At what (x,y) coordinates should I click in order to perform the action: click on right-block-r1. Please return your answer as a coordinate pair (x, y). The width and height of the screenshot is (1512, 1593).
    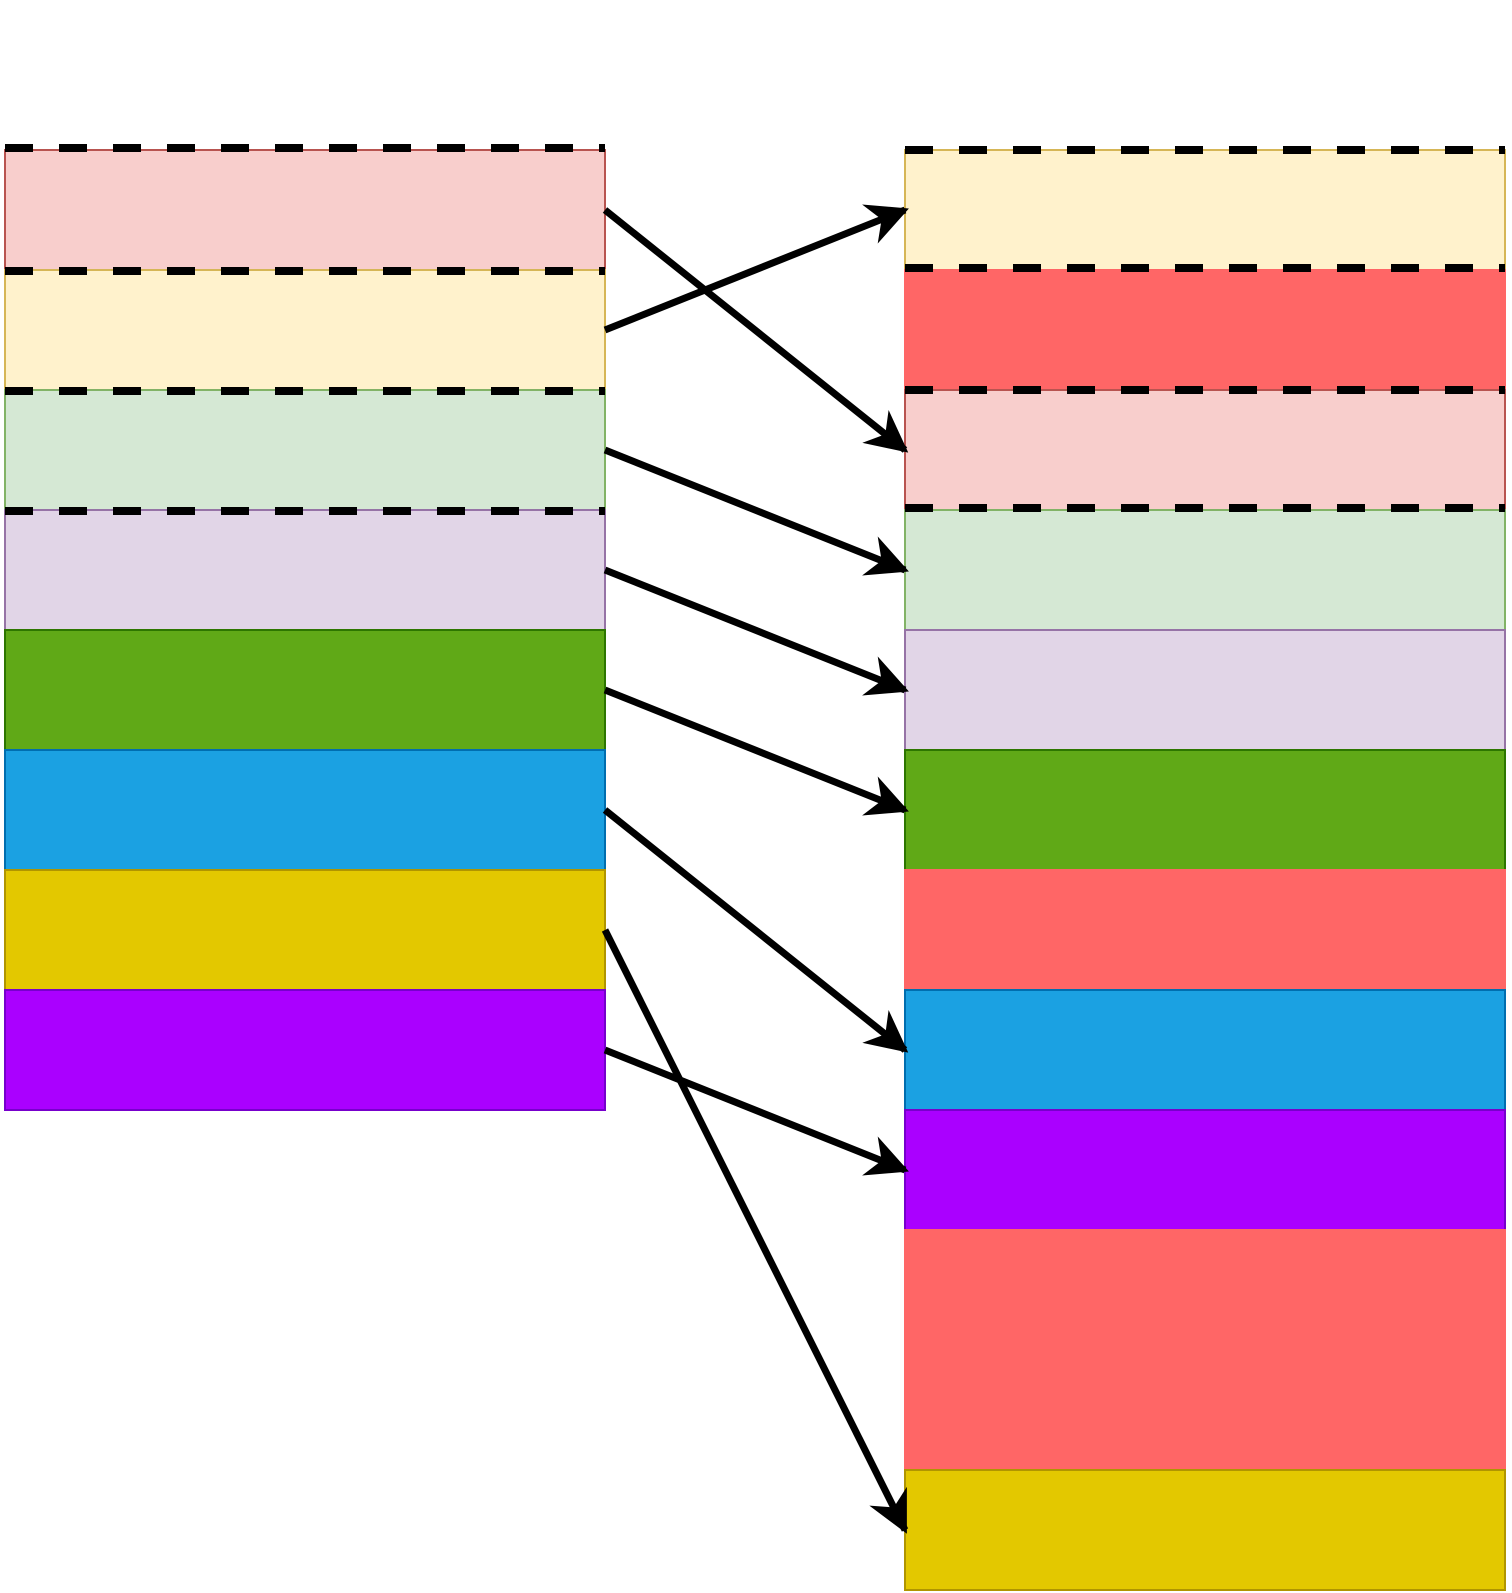
    Looking at the image, I should click on (1205, 210).